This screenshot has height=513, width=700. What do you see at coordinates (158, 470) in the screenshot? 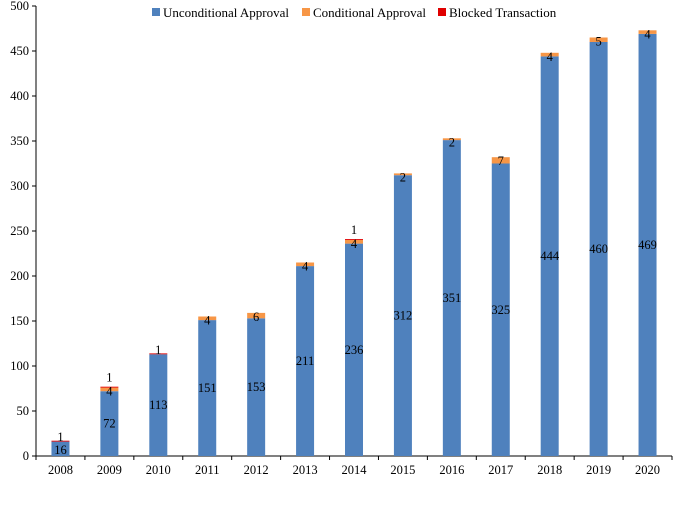
I see `x-tick-label: 2010` at bounding box center [158, 470].